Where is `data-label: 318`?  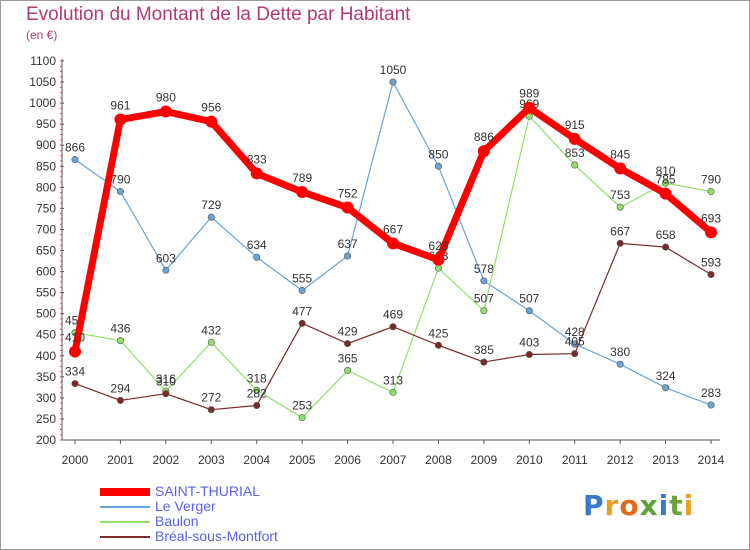 data-label: 318 is located at coordinates (257, 378).